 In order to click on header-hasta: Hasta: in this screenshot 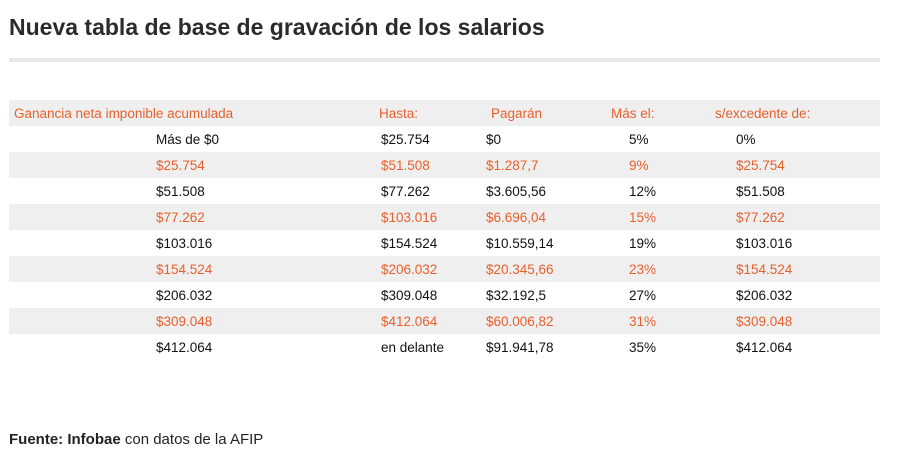, I will do `click(410, 113)`.